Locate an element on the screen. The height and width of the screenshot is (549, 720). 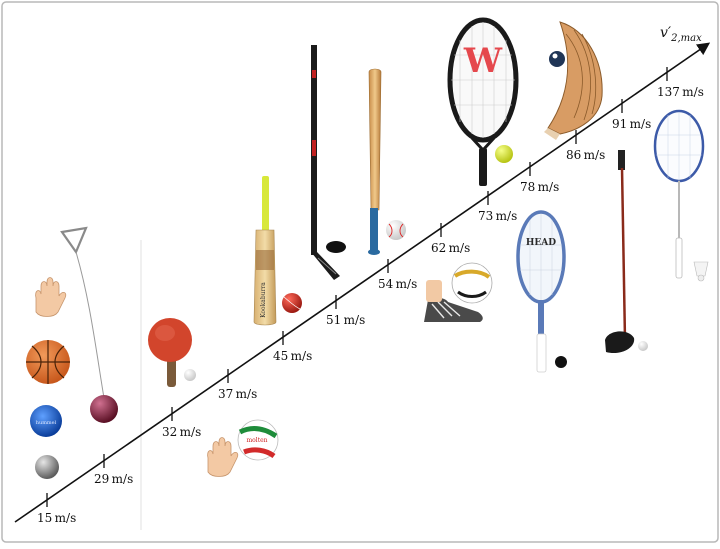
soccer-ball-icon is located at coordinates (472, 283).